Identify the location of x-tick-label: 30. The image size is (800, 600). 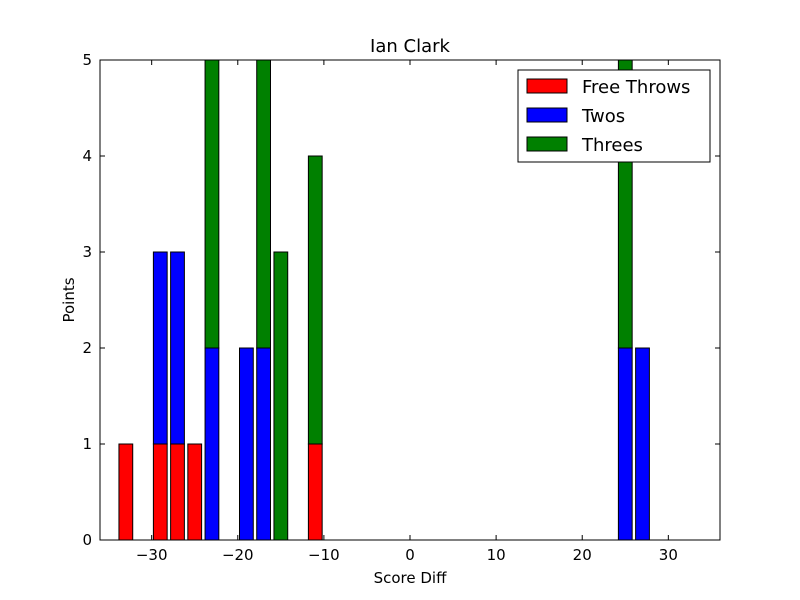
(668, 555).